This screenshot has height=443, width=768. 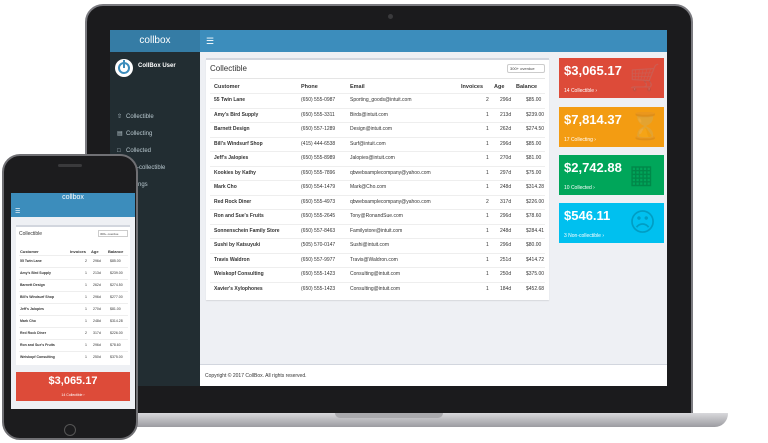 I want to click on cell-email: Tony@RonandSue.com, so click(x=376, y=216).